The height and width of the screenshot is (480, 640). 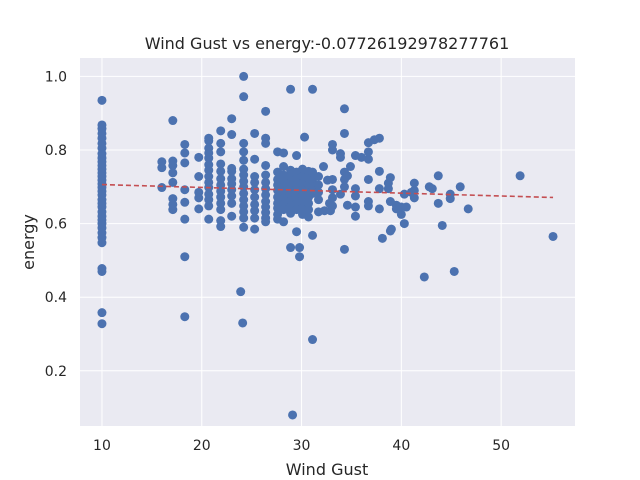 I want to click on trendline, so click(x=327, y=191).